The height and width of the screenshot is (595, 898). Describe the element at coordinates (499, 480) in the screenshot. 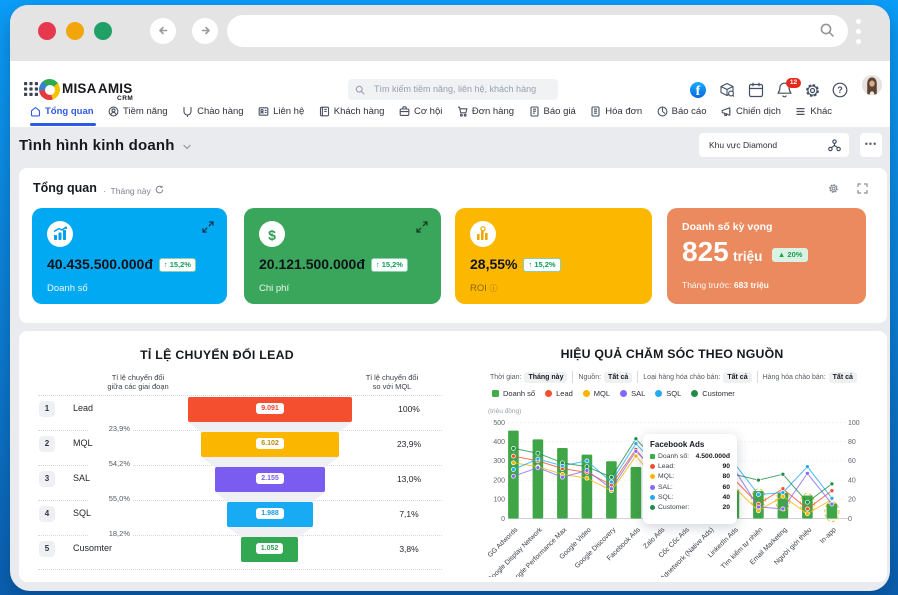

I see `svg-text: 200` at that location.